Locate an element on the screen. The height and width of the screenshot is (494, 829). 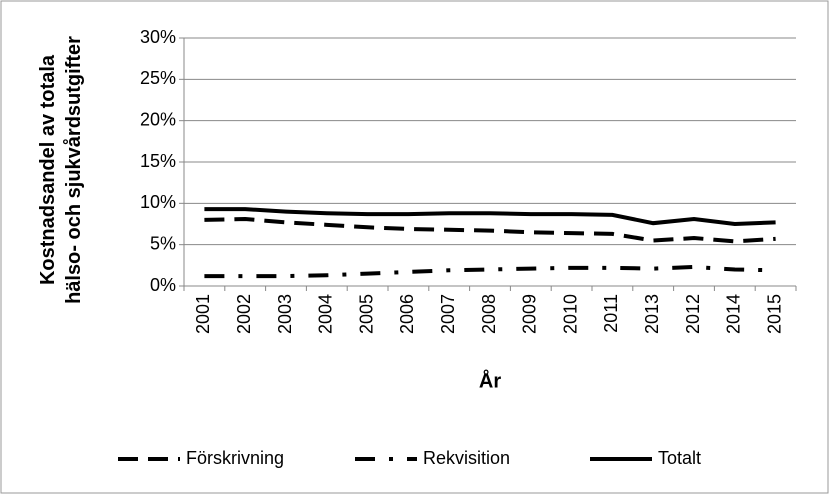
y-tick-label: 10% is located at coordinates (158, 202).